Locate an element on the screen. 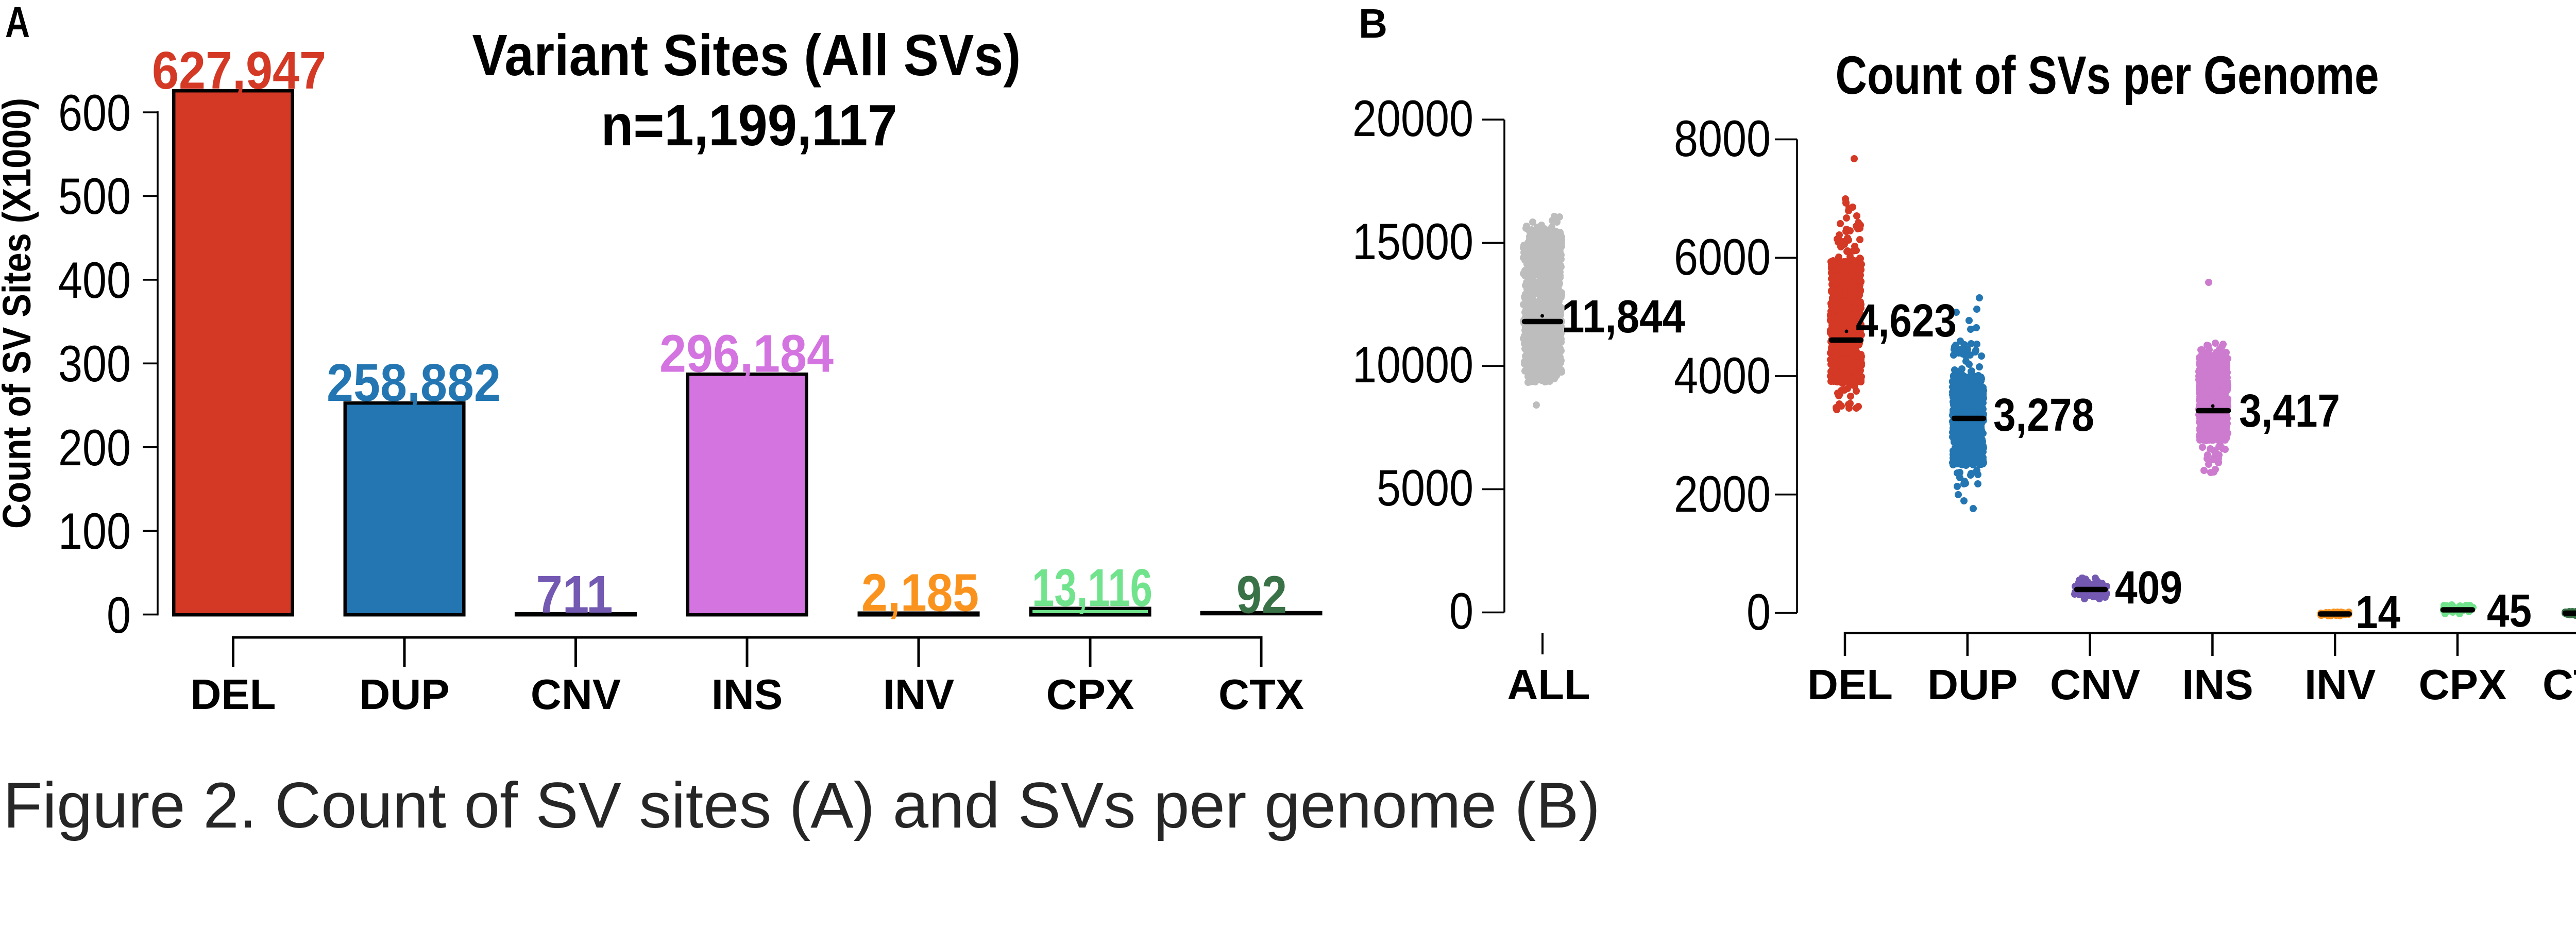  svg-text: 500 is located at coordinates (95, 196).